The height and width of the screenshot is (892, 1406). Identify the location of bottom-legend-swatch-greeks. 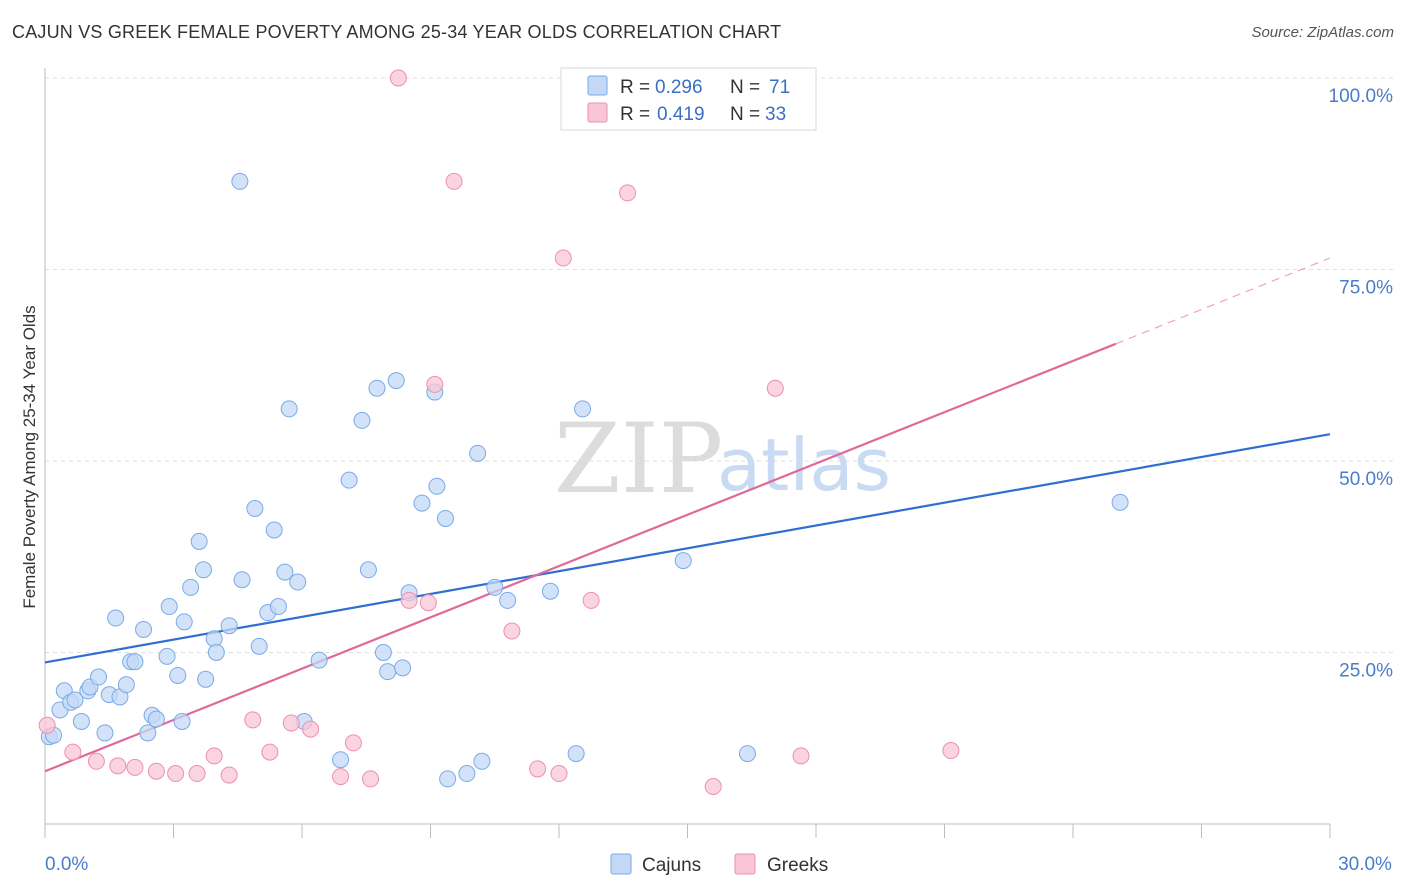
(745, 864).